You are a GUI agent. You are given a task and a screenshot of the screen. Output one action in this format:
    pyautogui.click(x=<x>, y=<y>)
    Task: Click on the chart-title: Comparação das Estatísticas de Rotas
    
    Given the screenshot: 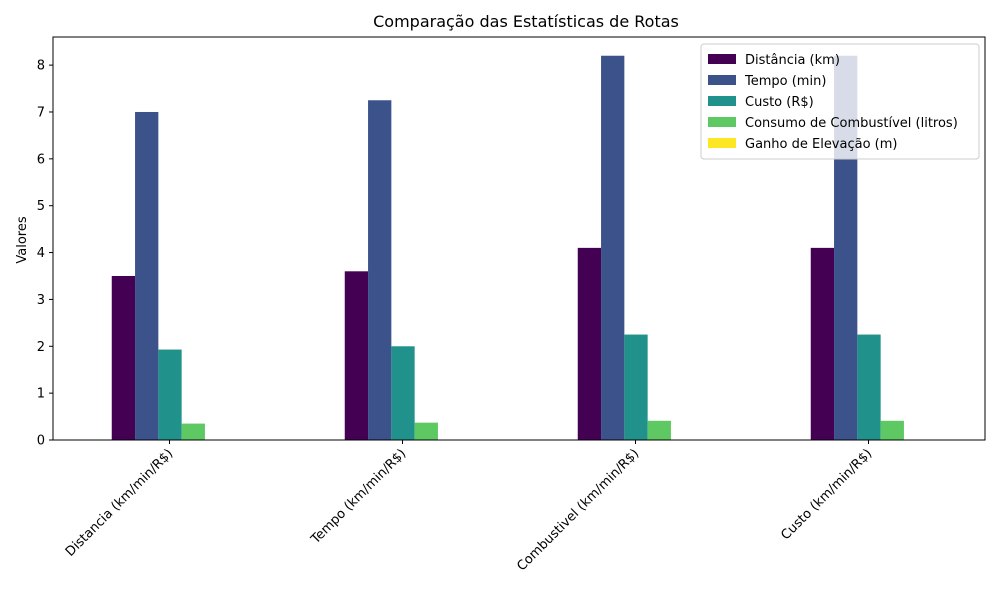 What is the action you would take?
    pyautogui.click(x=526, y=21)
    